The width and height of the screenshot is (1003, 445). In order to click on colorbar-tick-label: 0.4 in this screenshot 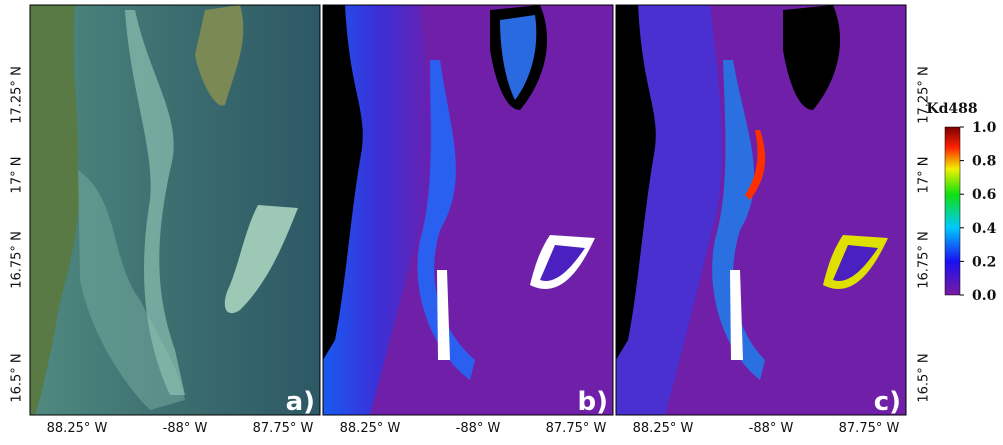, I will do `click(984, 229)`.